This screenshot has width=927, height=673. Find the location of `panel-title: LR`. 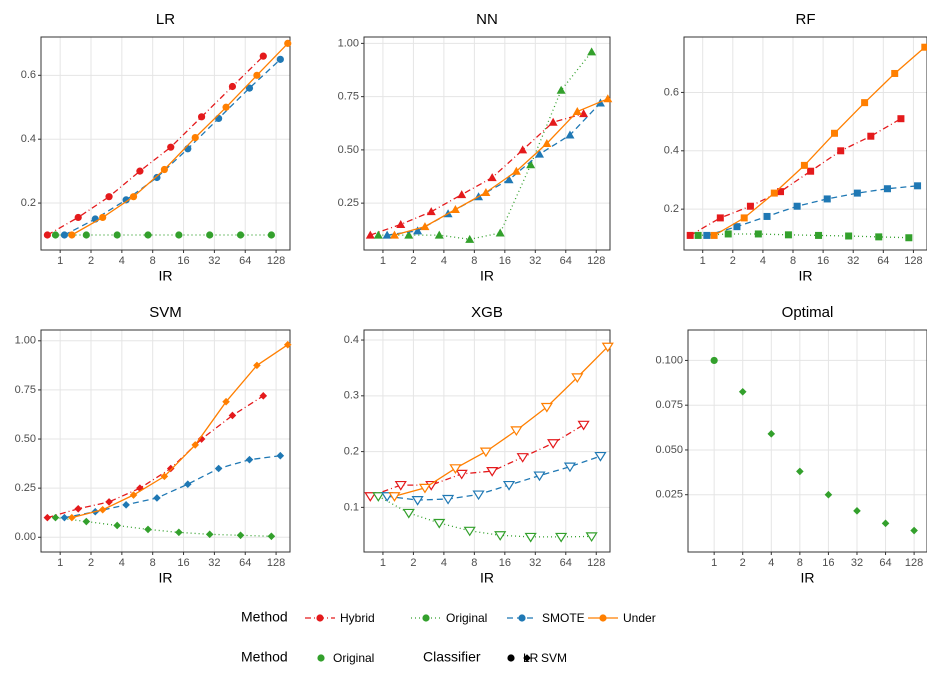

panel-title: LR is located at coordinates (165, 19).